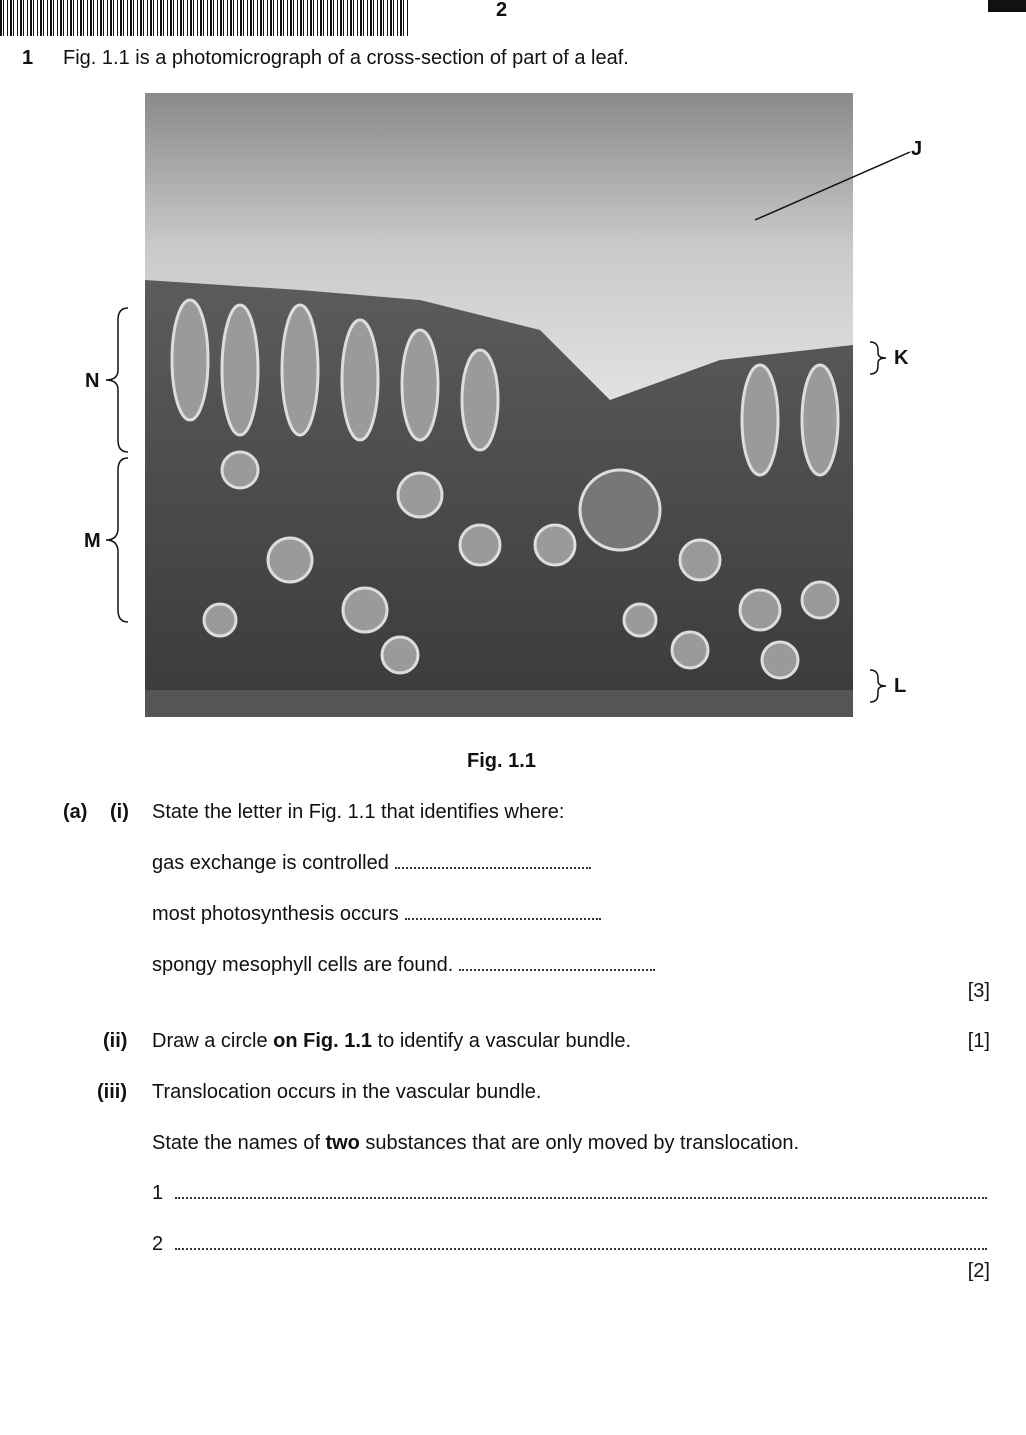  I want to click on answer-number: 2, so click(158, 1244).